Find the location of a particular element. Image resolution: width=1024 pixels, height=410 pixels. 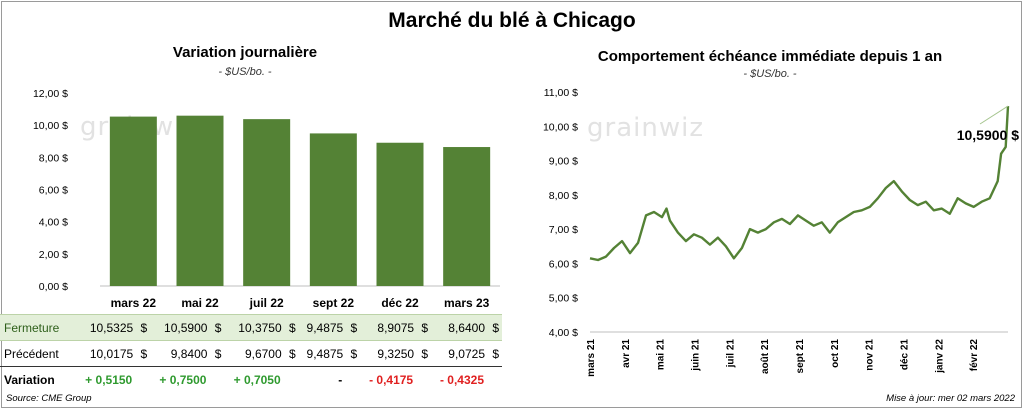

line-y-tick: 4,00 $ is located at coordinates (563, 333).